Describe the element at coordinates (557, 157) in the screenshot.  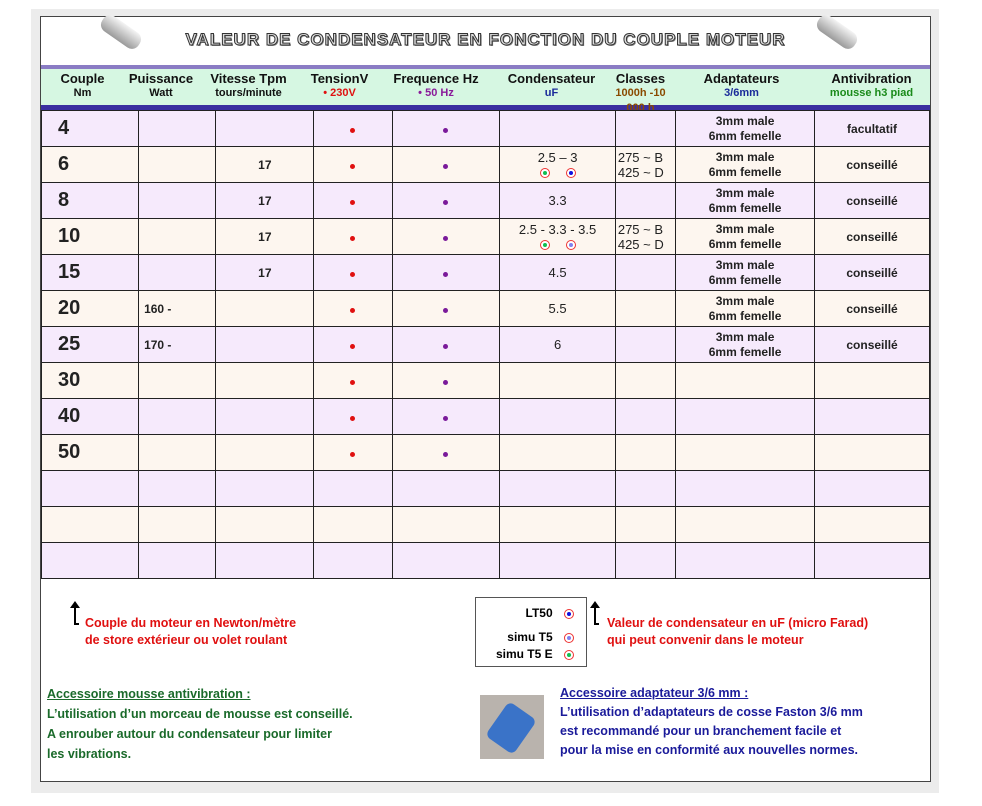
I see `cond-value: 2.5 – 3` at that location.